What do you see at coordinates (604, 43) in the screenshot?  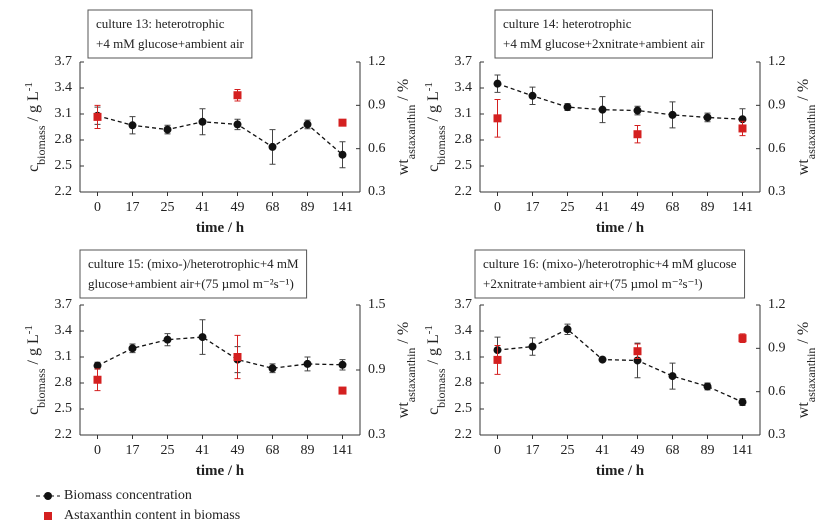 I see `chart-title: +4 mM glucose+2xnitrate+ambient air` at bounding box center [604, 43].